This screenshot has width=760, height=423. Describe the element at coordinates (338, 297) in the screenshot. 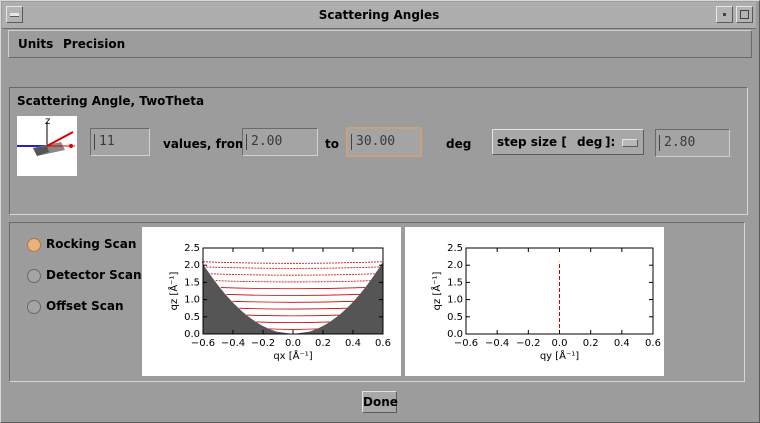

I see `right-shadow-region` at that location.